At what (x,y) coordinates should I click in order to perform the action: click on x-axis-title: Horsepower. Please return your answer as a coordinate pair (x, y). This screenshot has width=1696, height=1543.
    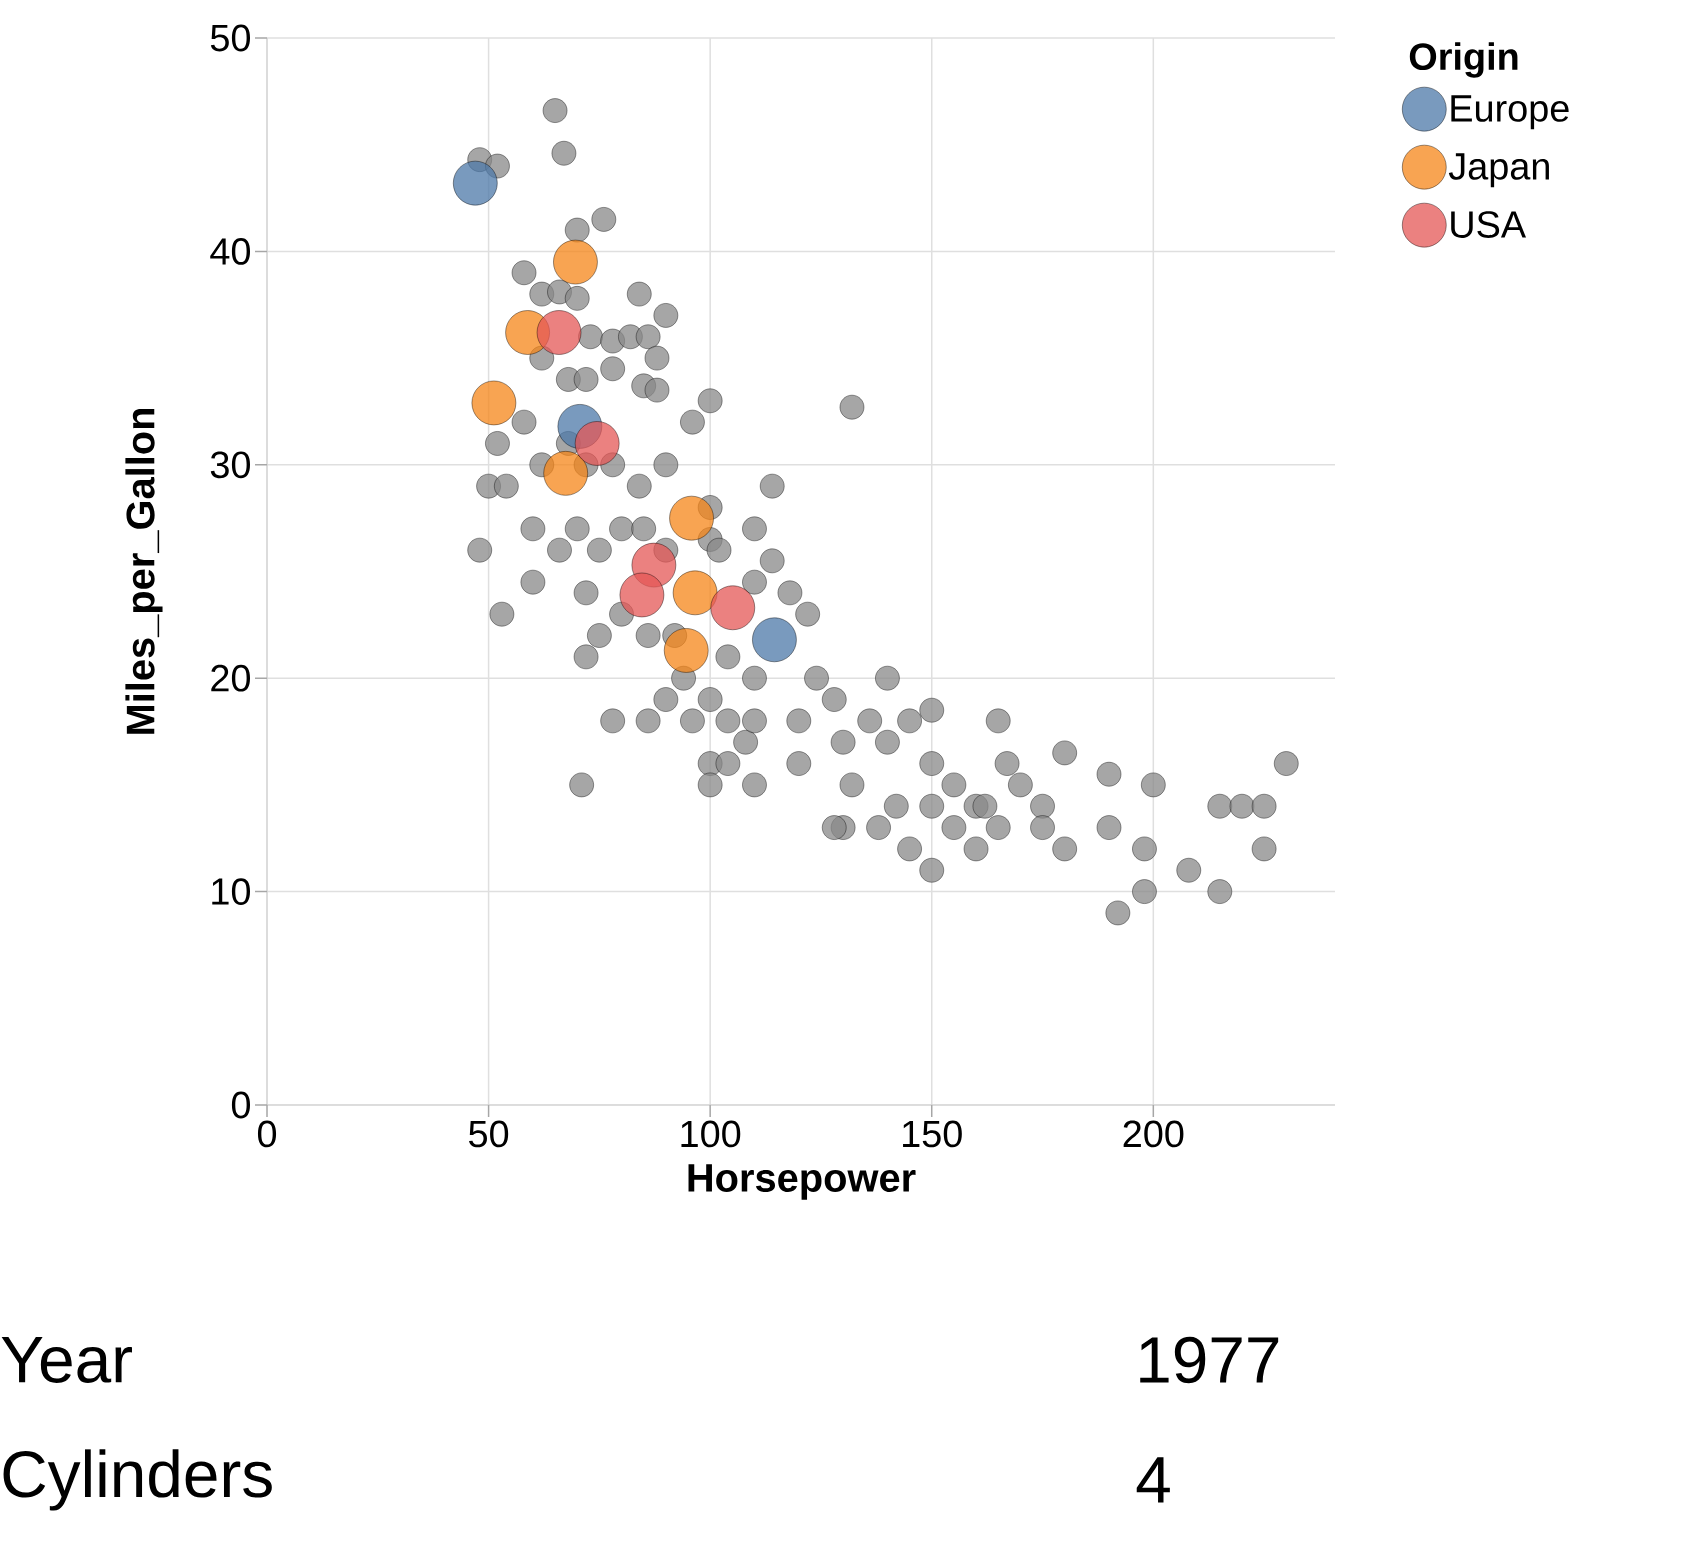
    Looking at the image, I should click on (802, 1182).